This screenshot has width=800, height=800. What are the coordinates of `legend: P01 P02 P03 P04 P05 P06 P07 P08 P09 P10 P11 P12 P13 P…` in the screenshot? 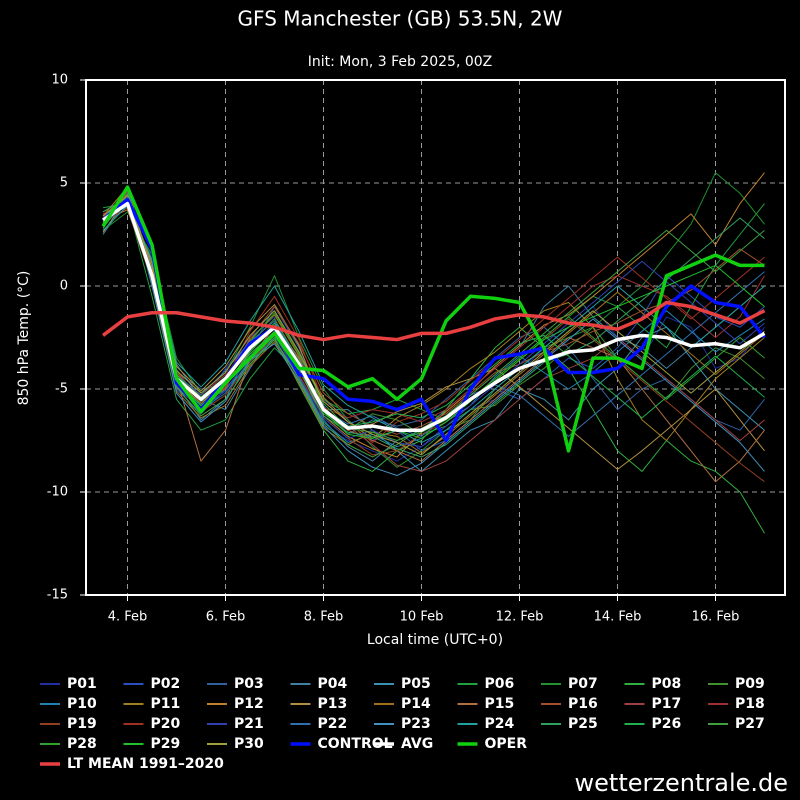 It's located at (402, 724).